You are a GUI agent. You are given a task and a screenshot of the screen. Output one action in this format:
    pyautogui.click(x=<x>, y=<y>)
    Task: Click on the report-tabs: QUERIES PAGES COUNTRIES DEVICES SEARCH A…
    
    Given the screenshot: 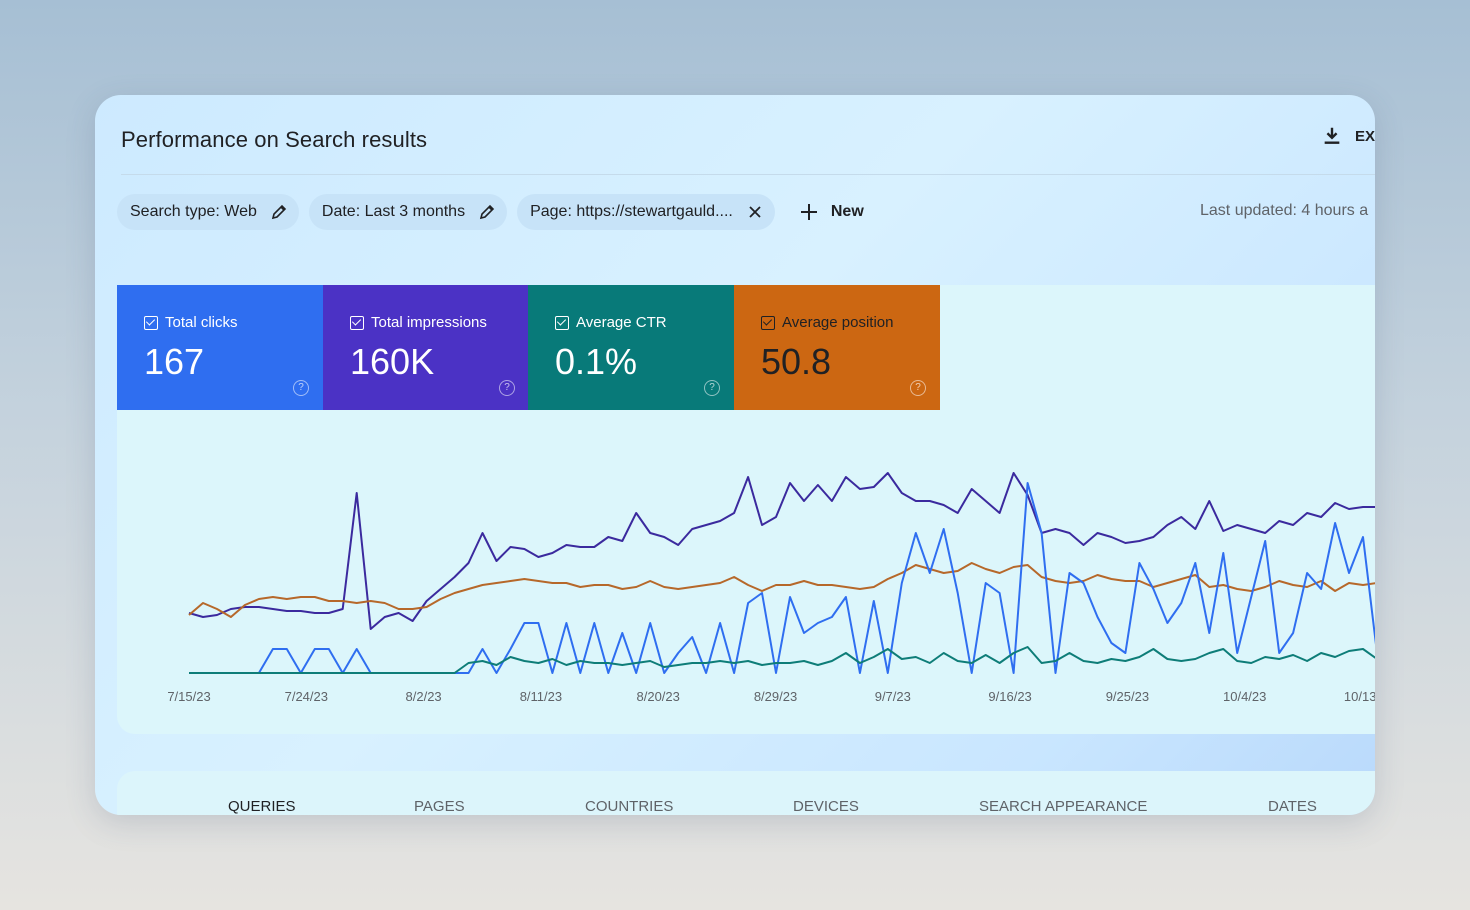 What is the action you would take?
    pyautogui.click(x=746, y=793)
    